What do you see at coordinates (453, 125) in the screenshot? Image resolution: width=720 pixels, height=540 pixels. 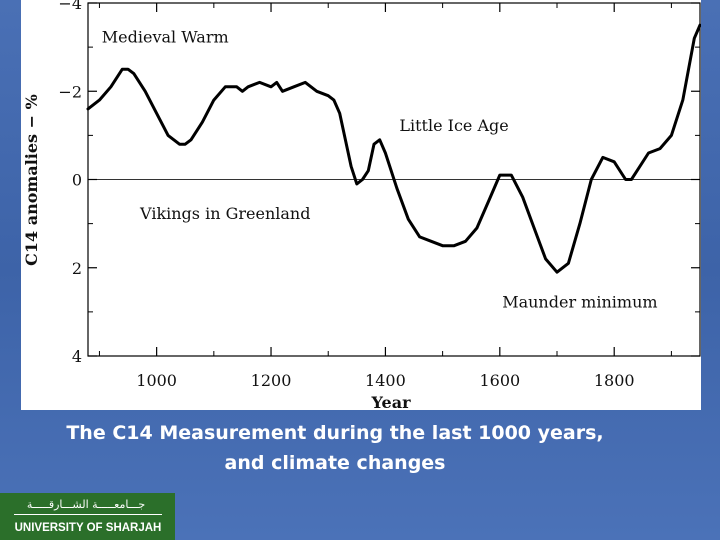 I see `chart-annotation: Little Ice Age` at bounding box center [453, 125].